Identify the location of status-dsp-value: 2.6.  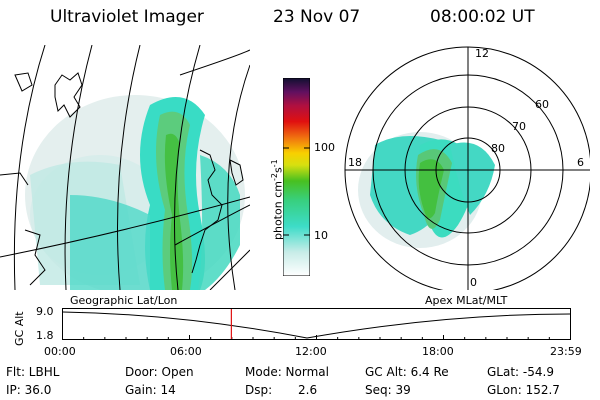
(308, 390).